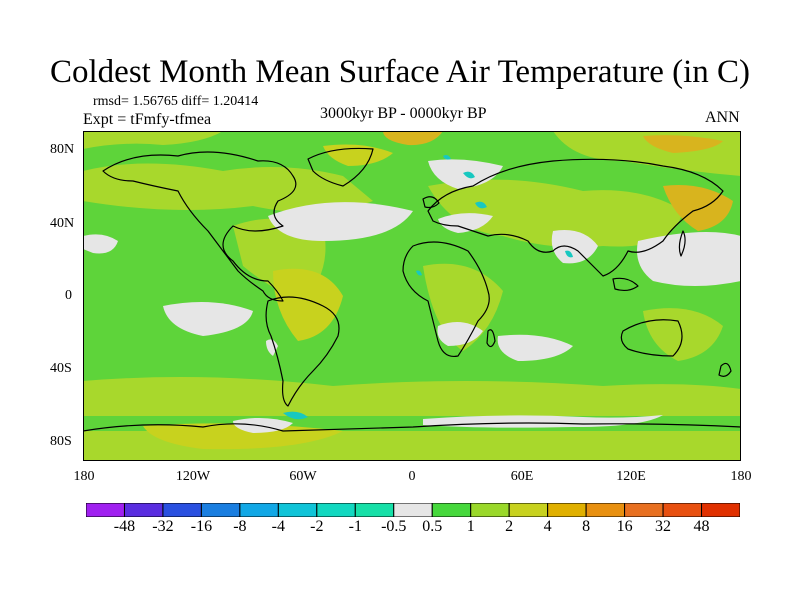 The height and width of the screenshot is (600, 800). Describe the element at coordinates (303, 476) in the screenshot. I see `lon-label-60w: 60W` at that location.